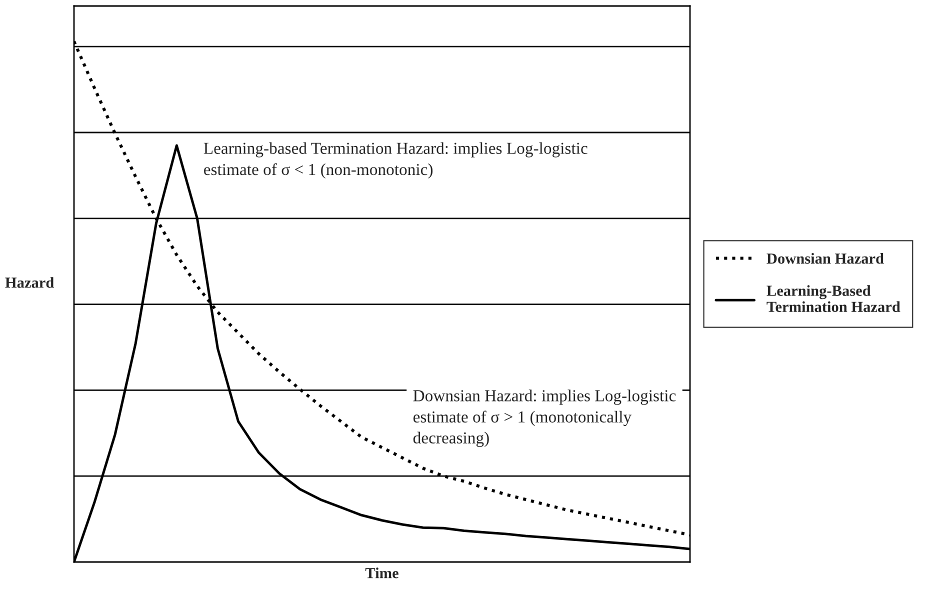 The image size is (932, 589). Describe the element at coordinates (29, 282) in the screenshot. I see `y-axis-title: Hazard` at that location.